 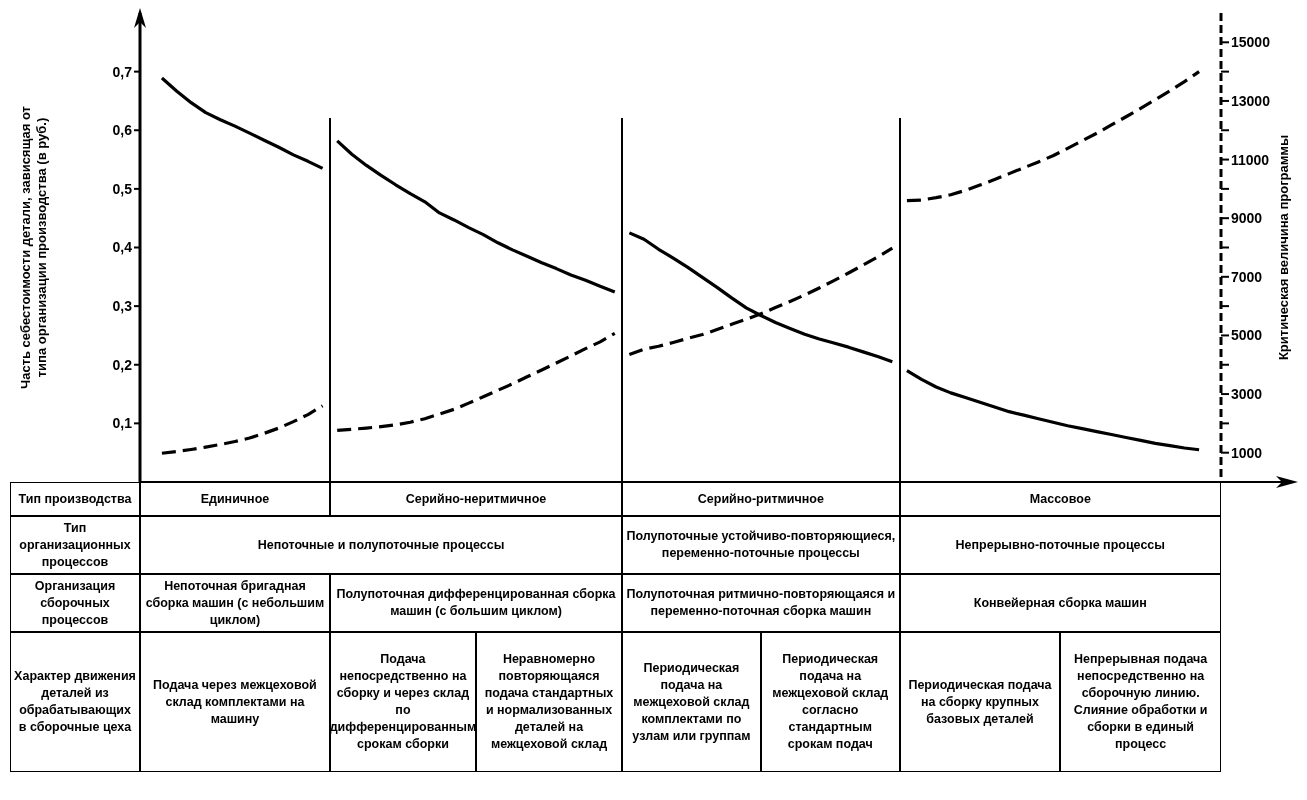 I want to click on text: Полупоточная дифференцированная сборка машин (с большим циклом), so click(x=476, y=603).